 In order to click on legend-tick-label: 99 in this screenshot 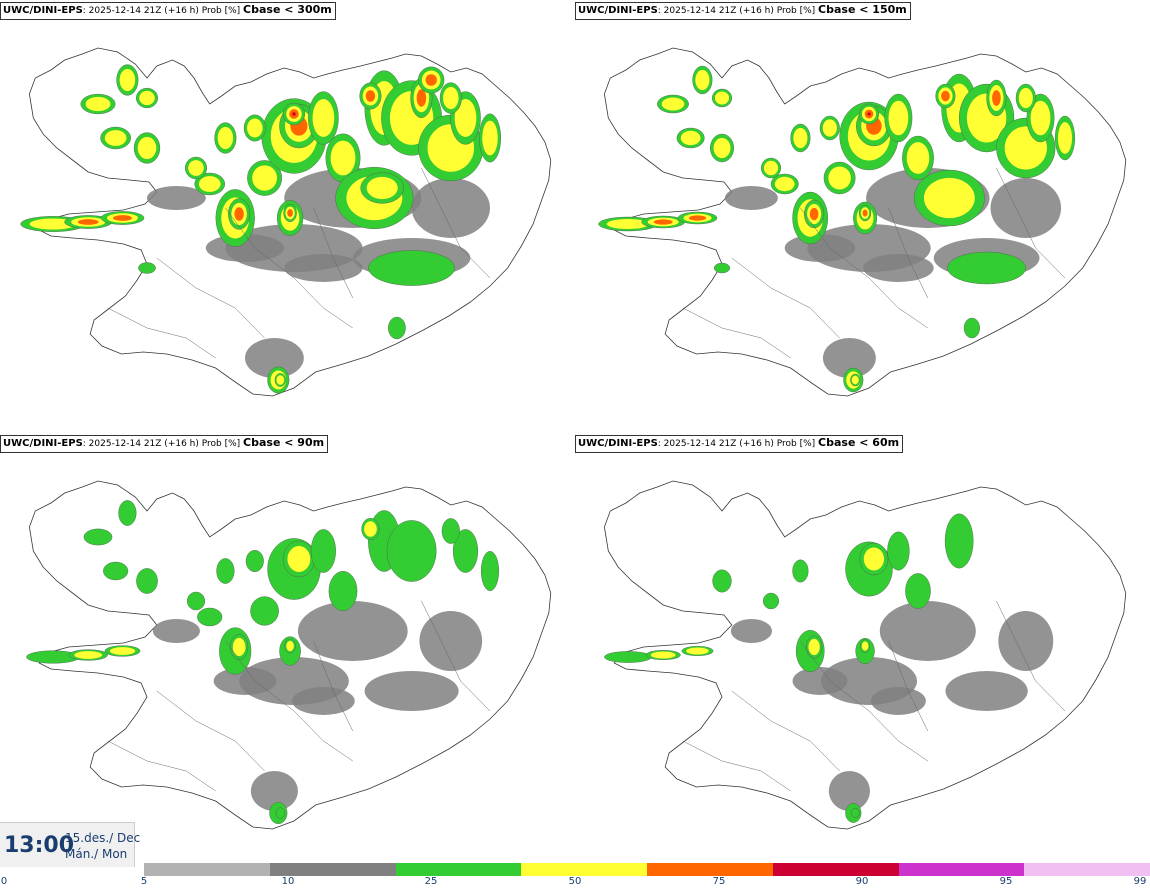, I will do `click(1140, 881)`.